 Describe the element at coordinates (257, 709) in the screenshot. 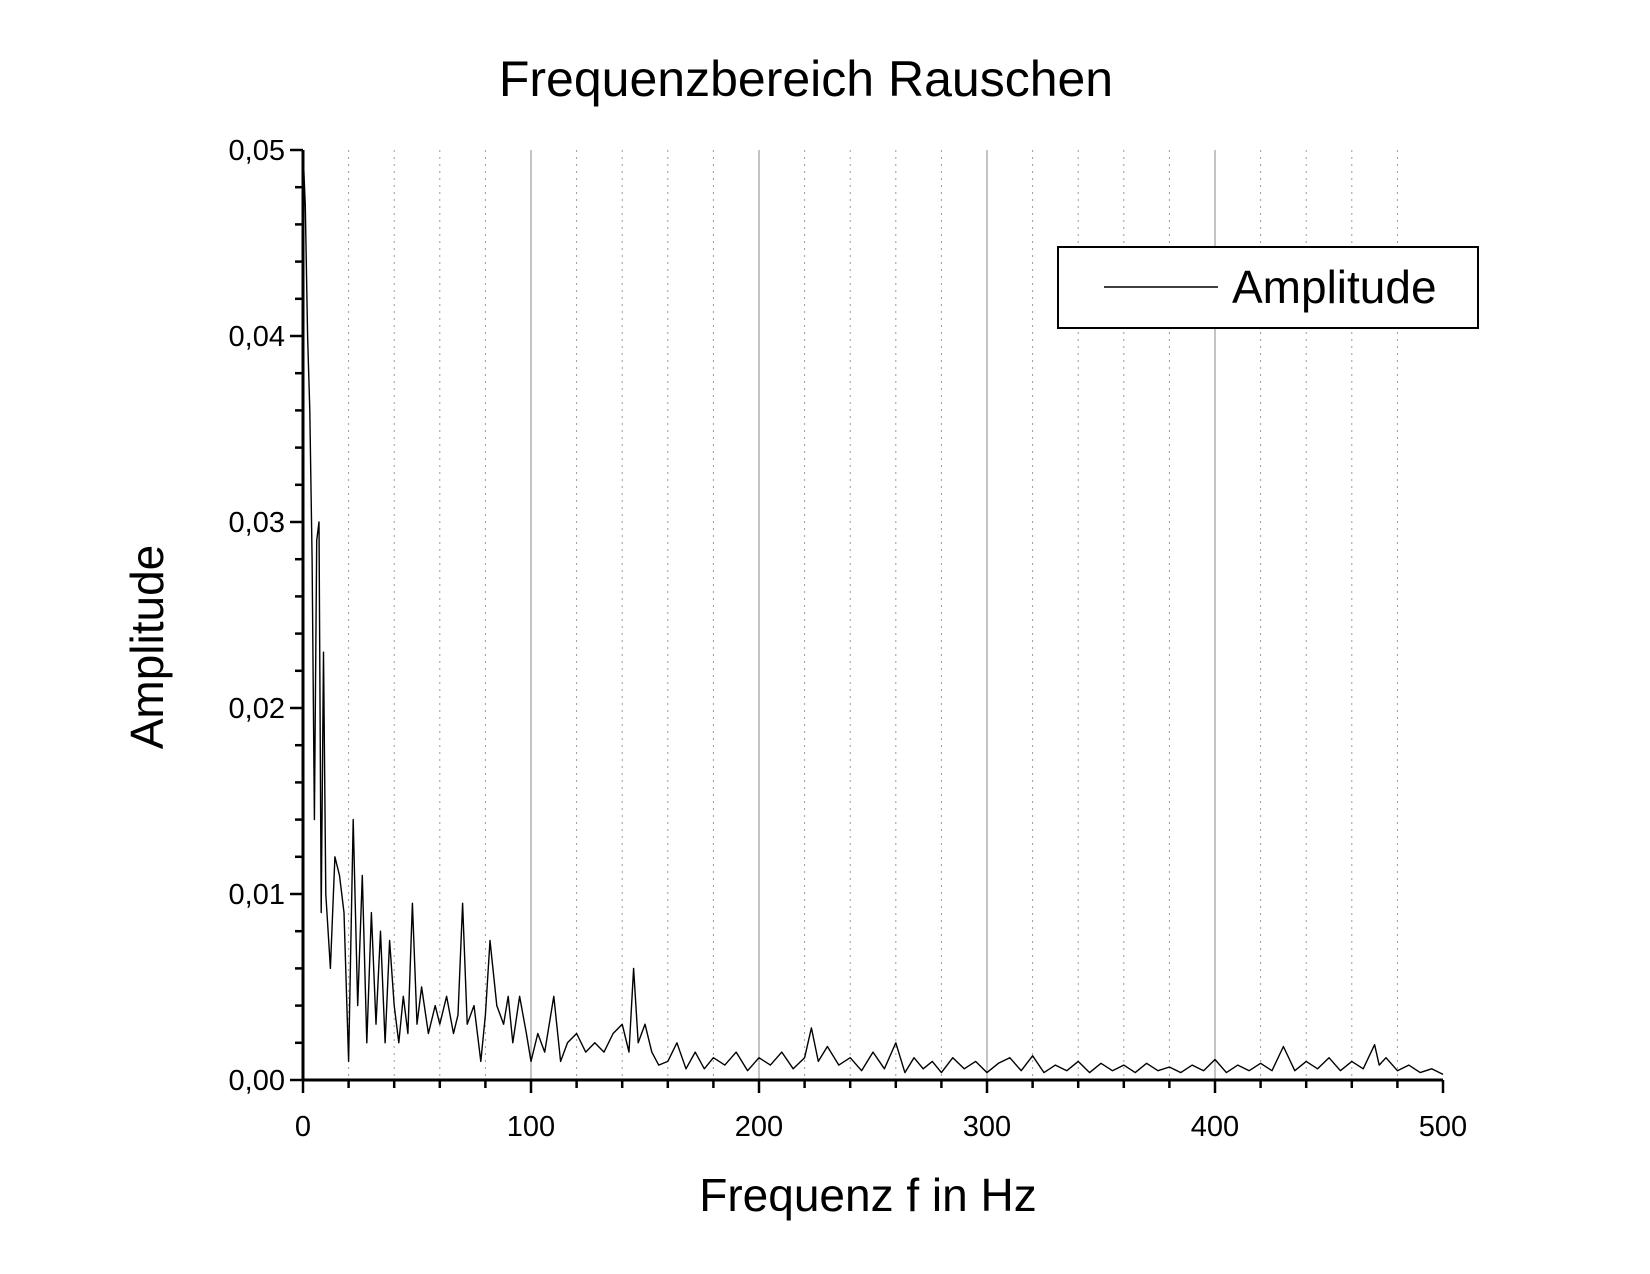

I see `y-tick-label: 0,02` at that location.